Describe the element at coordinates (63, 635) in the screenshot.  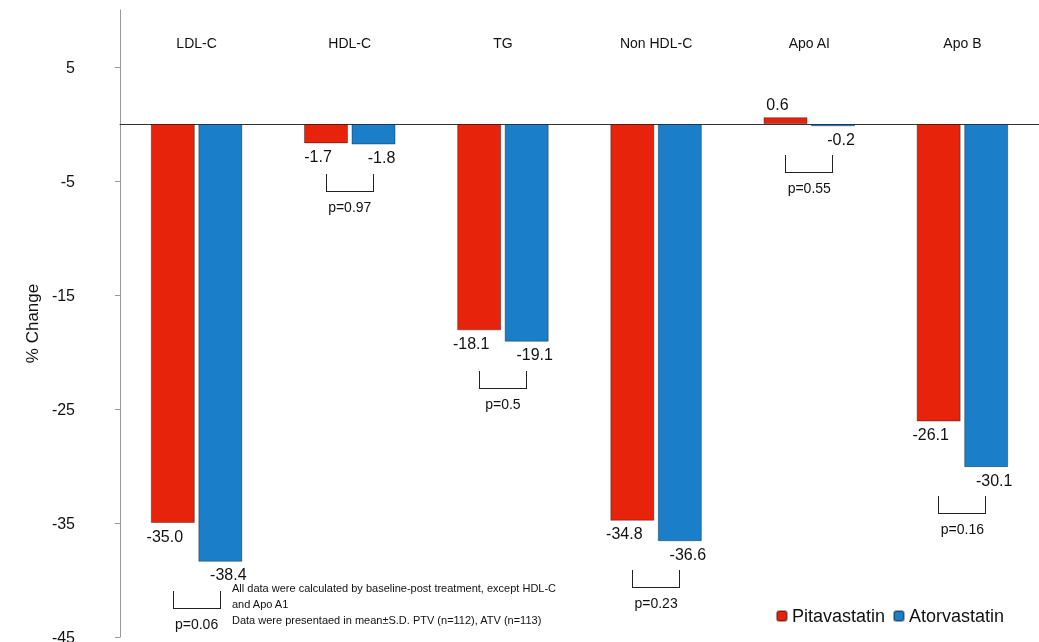
I see `y-tick-label: -45` at that location.